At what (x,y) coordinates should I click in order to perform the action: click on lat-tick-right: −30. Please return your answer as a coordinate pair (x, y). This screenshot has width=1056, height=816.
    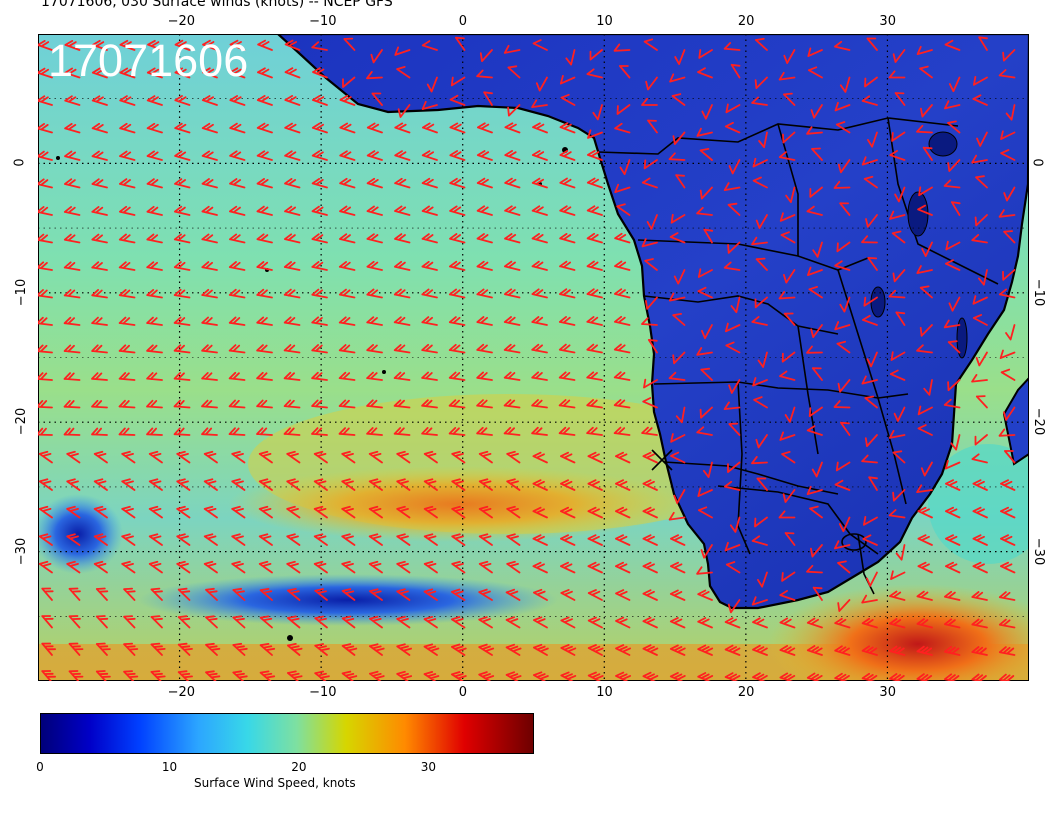
    Looking at the image, I should click on (1039, 551).